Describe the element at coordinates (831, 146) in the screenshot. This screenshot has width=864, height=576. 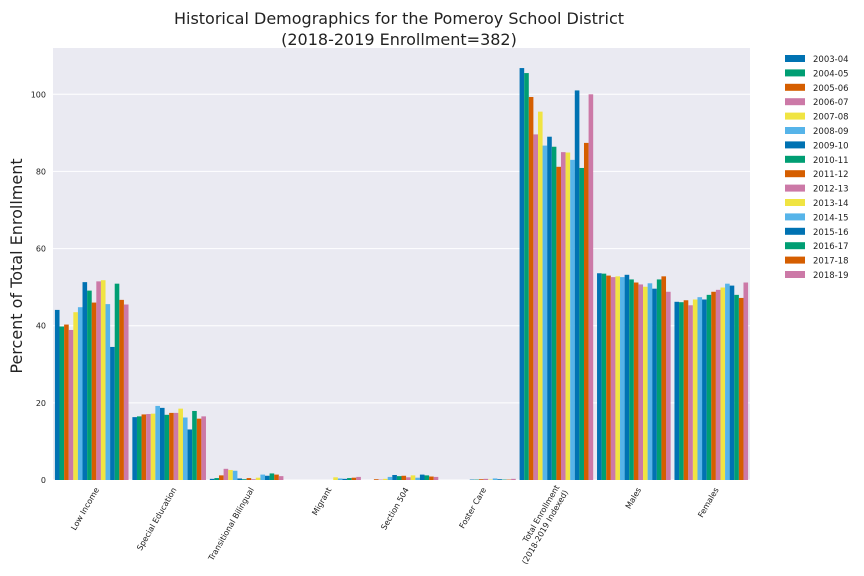
I see `legend-label: 2009-10` at that location.